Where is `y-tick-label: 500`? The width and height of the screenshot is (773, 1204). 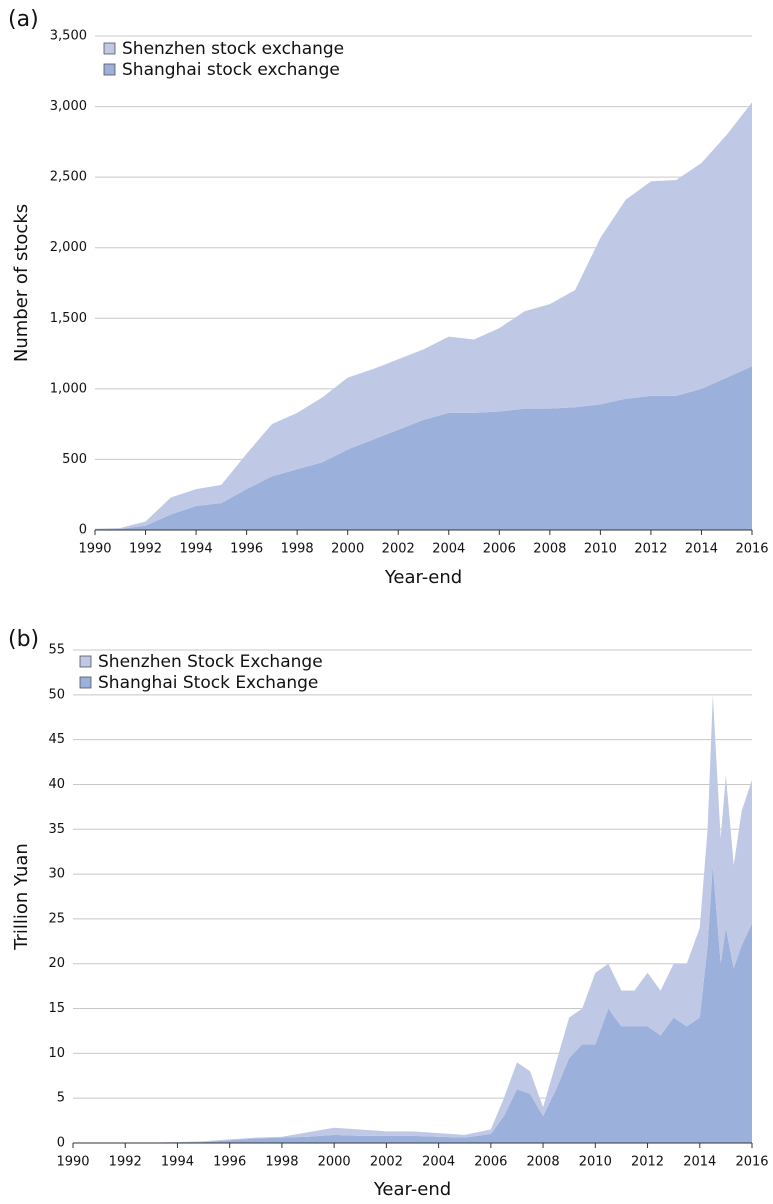
y-tick-label: 500 is located at coordinates (74, 459).